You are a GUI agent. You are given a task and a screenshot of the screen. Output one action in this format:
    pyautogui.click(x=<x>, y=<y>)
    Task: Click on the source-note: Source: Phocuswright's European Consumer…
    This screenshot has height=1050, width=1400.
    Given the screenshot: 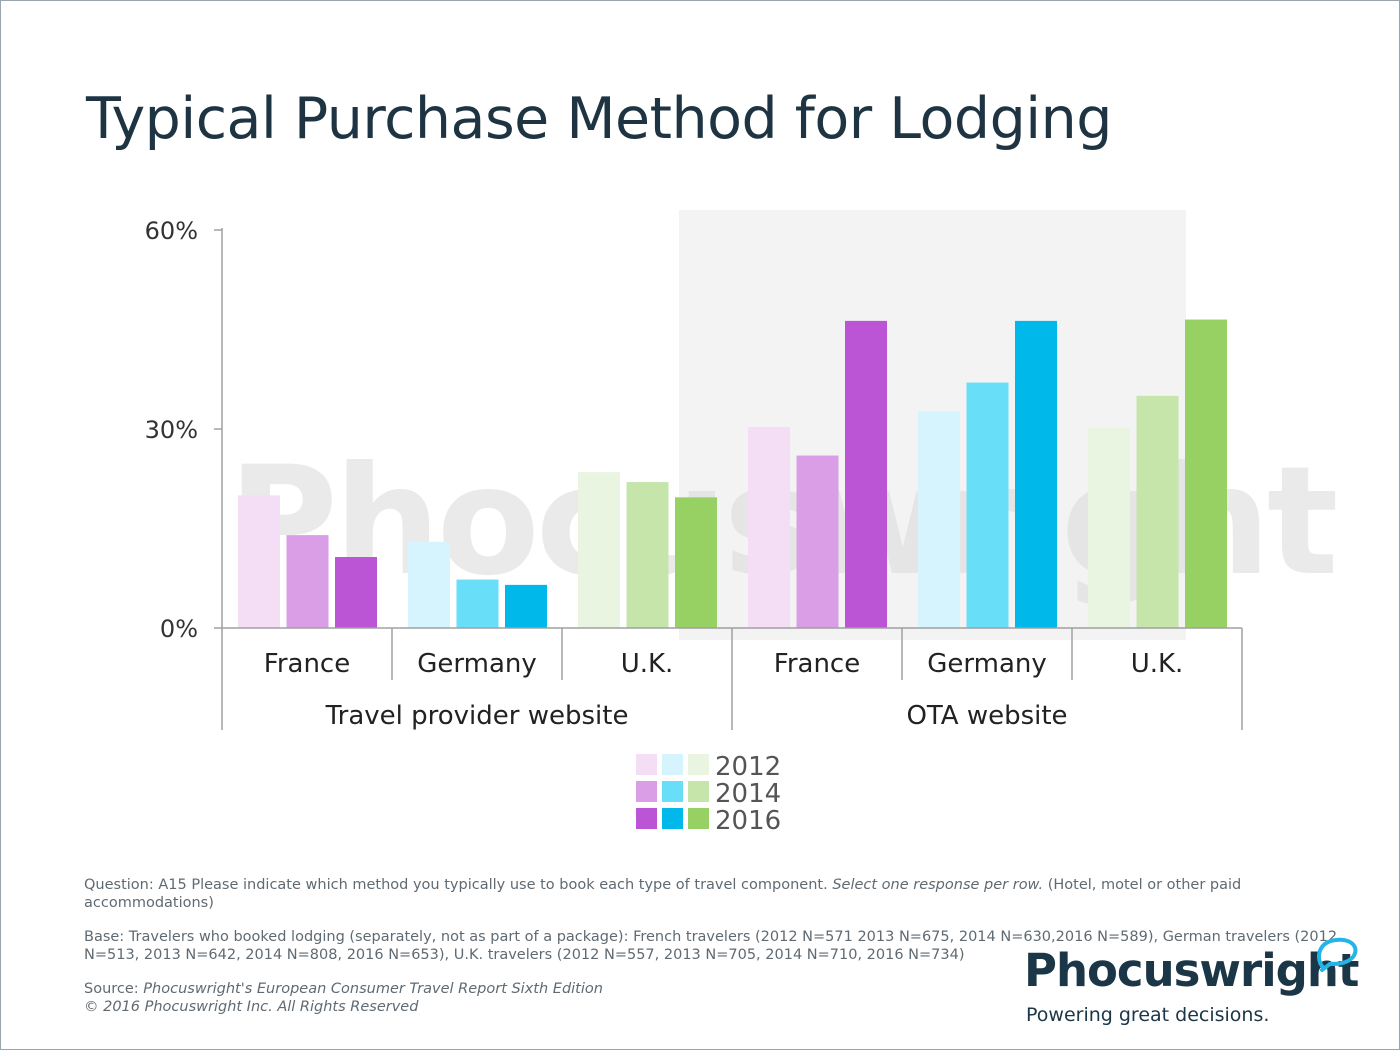 What is the action you would take?
    pyautogui.click(x=719, y=998)
    